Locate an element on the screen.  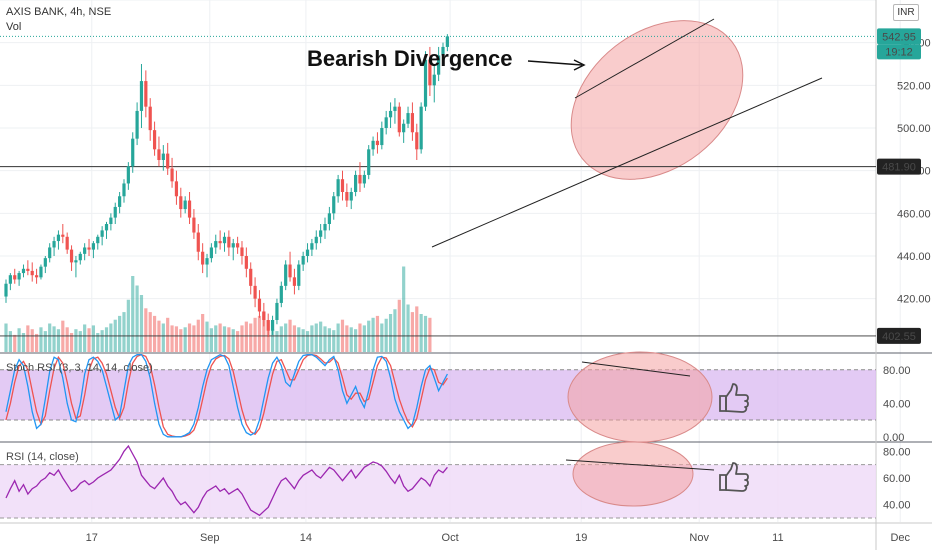
rsi-divergence-ellipse is located at coordinates (633, 474).